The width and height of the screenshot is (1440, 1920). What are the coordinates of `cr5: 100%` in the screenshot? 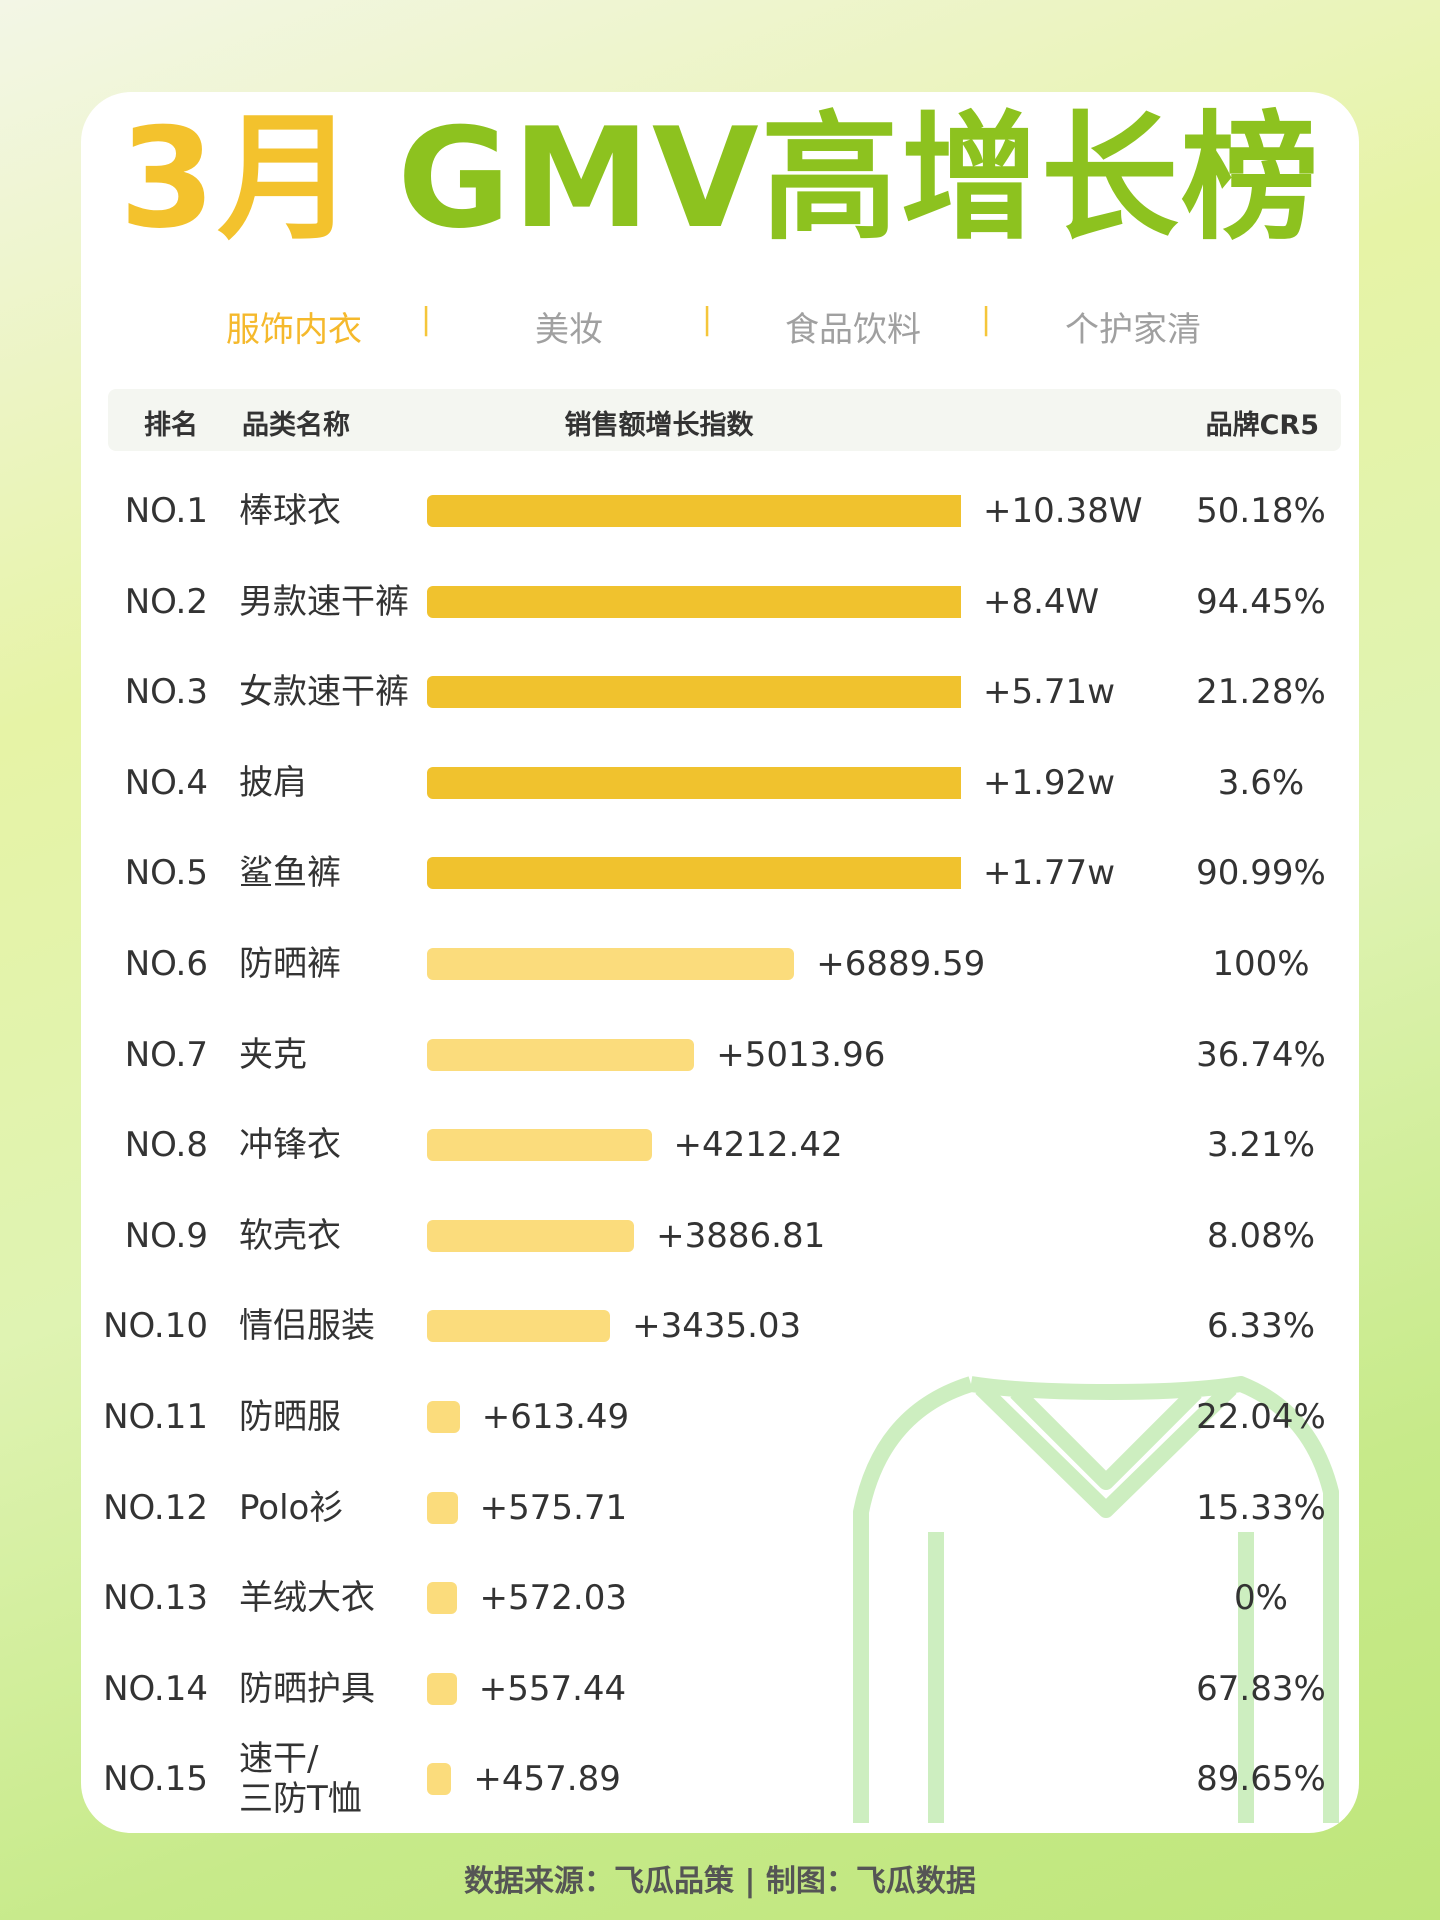 It's located at (1261, 964).